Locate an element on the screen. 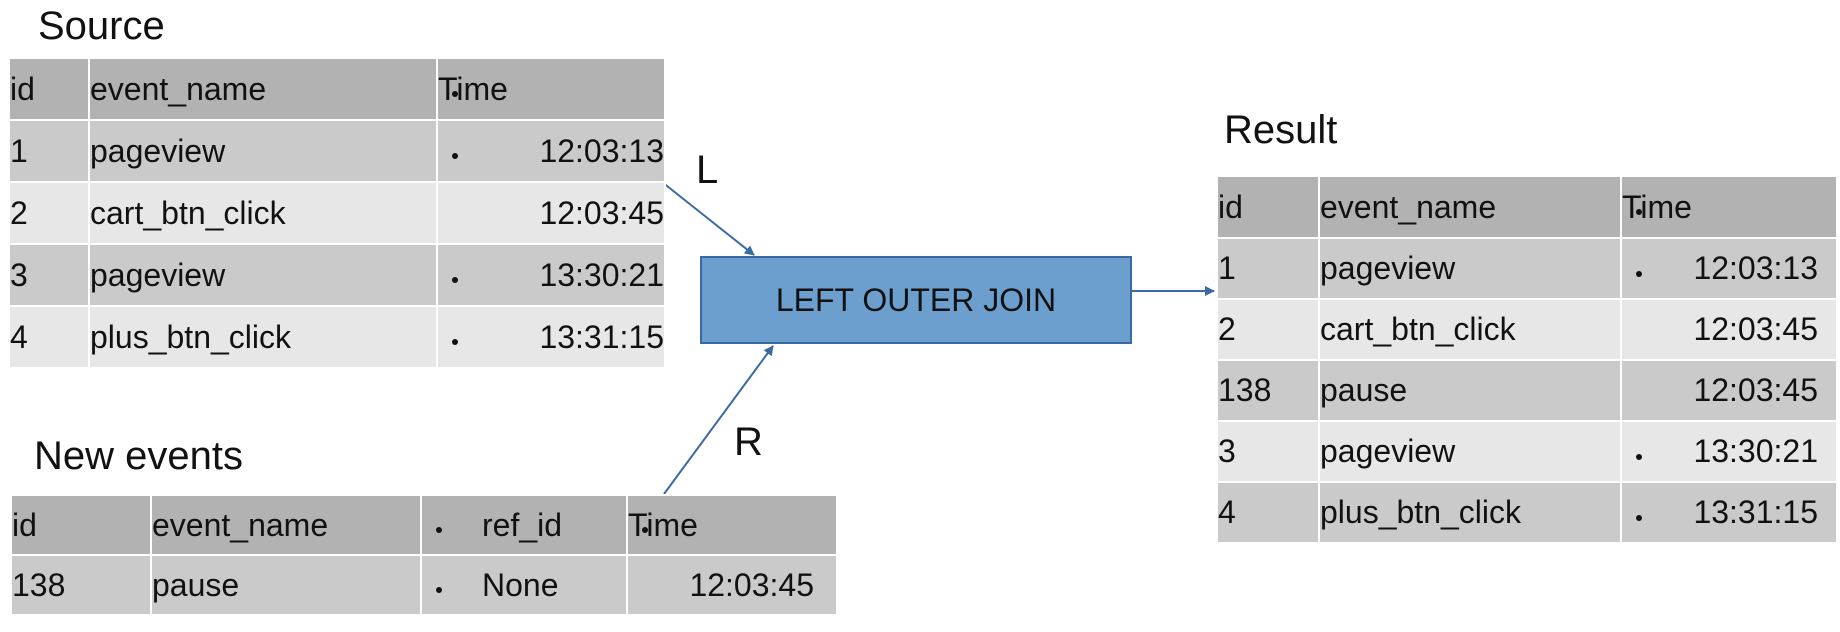 This screenshot has width=1840, height=632. new-events-header-time: Time is located at coordinates (732, 525).